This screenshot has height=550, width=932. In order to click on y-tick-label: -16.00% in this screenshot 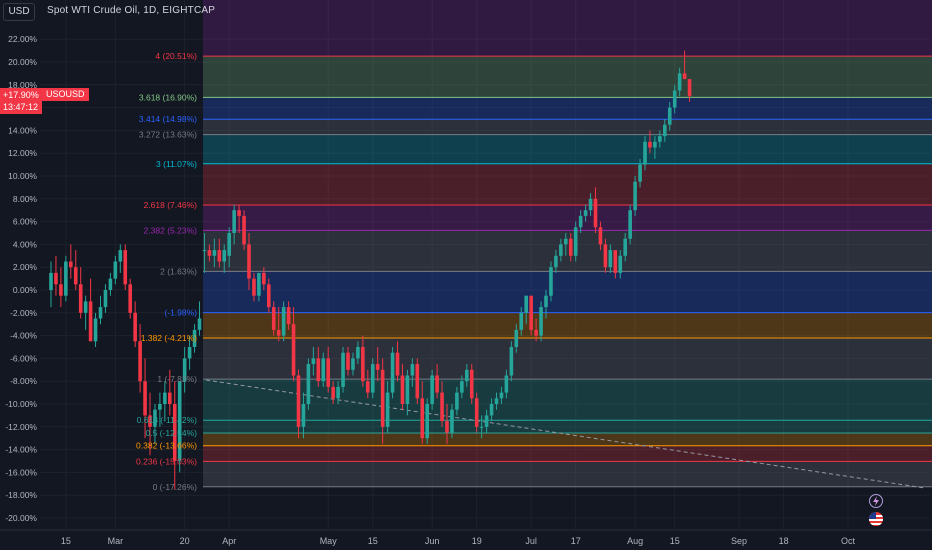, I will do `click(21, 472)`.